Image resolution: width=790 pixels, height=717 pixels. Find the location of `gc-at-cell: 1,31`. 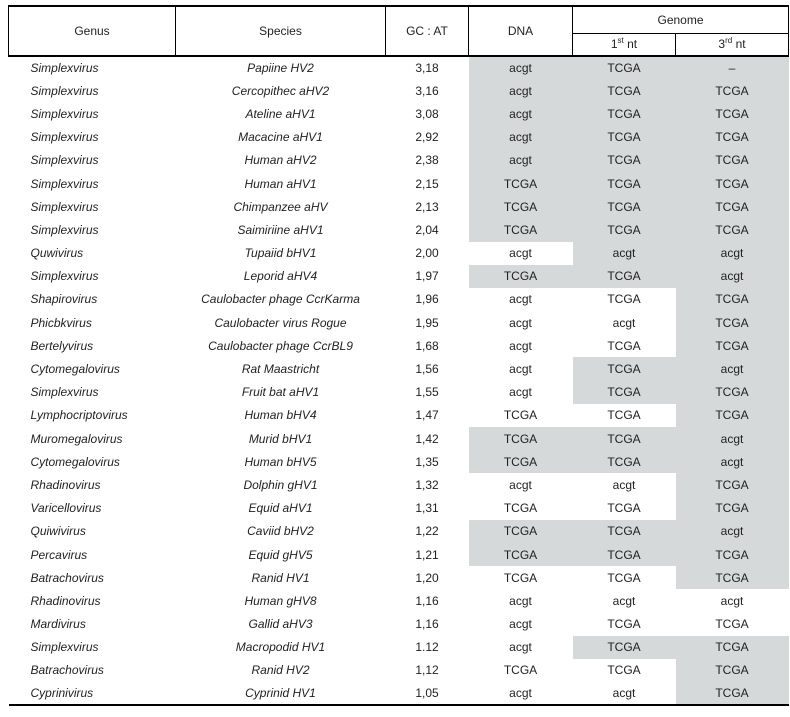

gc-at-cell: 1,31 is located at coordinates (427, 508).